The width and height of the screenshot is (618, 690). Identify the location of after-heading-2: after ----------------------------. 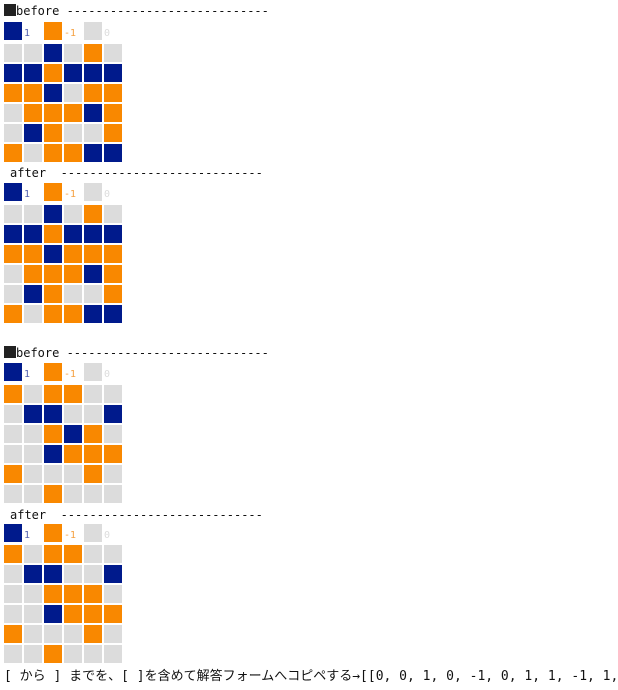
(136, 515).